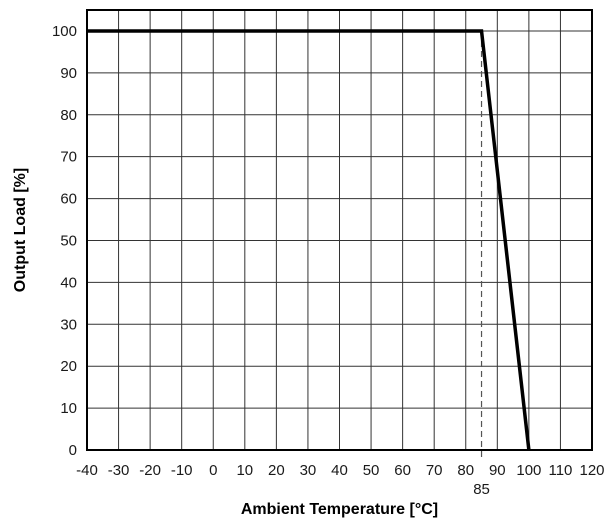  What do you see at coordinates (68, 324) in the screenshot?
I see `y-tick-label: 30` at bounding box center [68, 324].